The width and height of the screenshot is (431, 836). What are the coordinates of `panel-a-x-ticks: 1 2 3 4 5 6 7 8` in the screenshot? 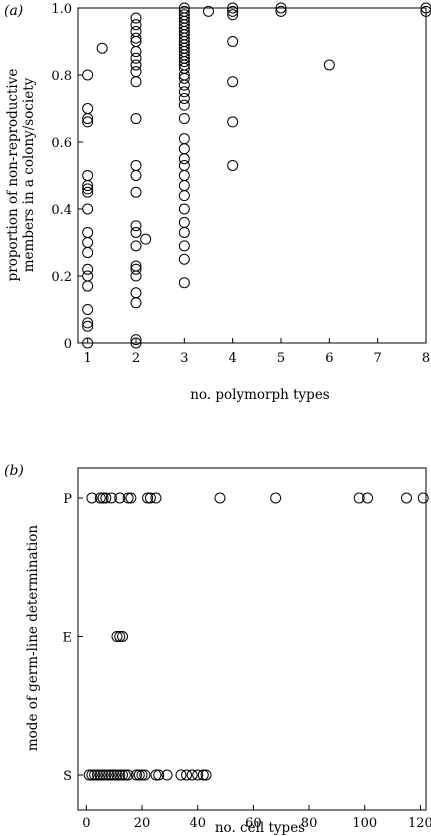 It's located at (257, 352).